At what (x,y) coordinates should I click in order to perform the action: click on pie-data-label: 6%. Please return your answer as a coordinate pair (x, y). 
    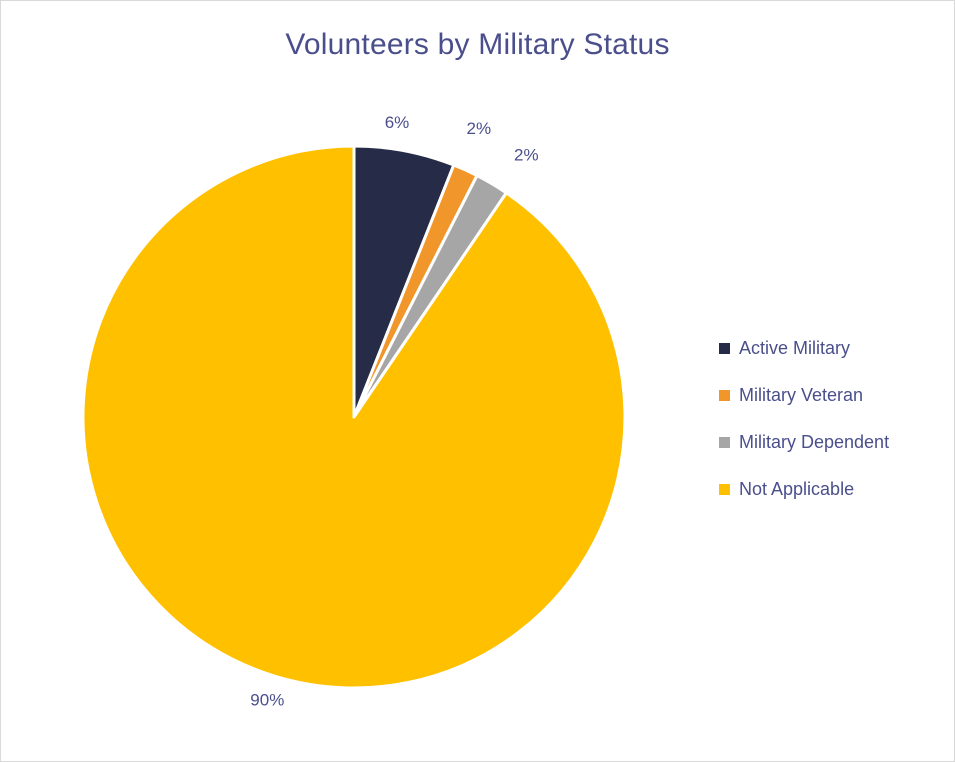
    Looking at the image, I should click on (397, 122).